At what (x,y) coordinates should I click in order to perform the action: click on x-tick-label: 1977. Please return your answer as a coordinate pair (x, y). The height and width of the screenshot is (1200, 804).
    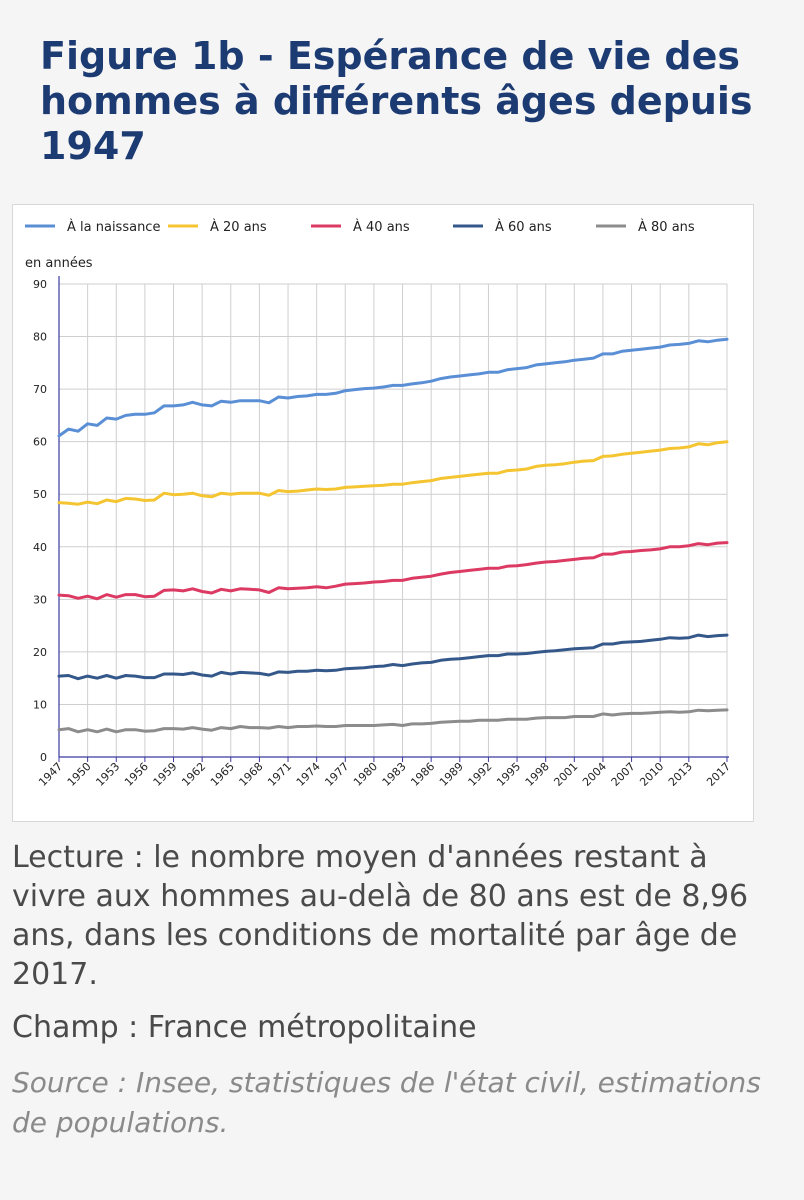
    Looking at the image, I should click on (336, 774).